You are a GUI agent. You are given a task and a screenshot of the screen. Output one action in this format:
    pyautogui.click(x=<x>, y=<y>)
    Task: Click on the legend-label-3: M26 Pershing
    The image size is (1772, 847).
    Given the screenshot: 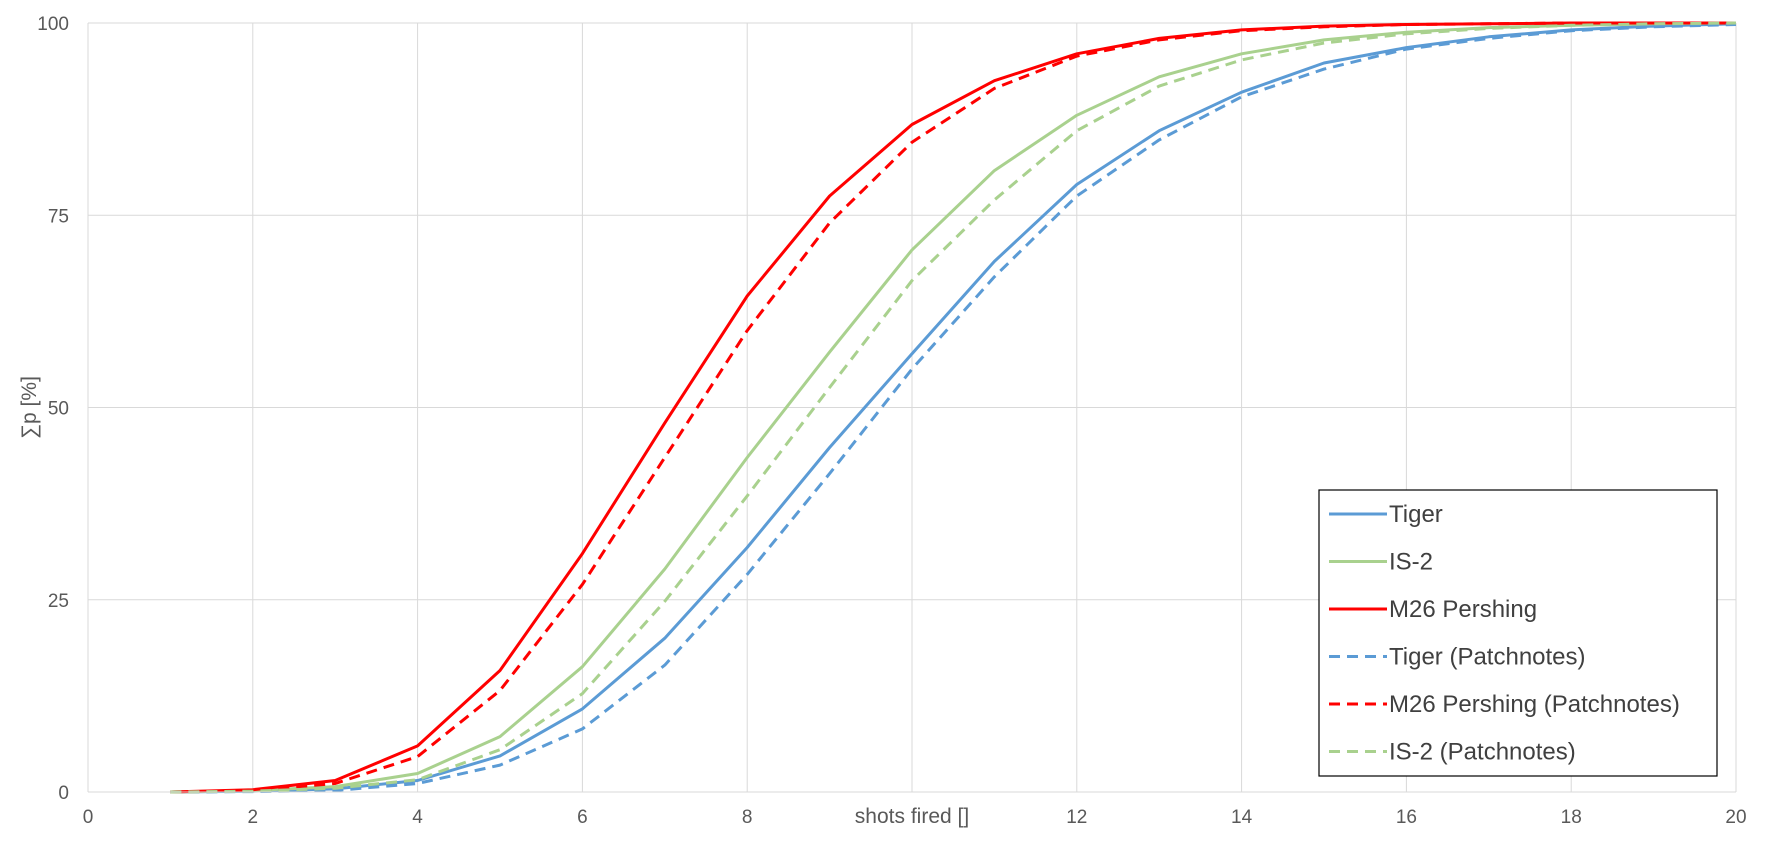 What is the action you would take?
    pyautogui.click(x=1463, y=609)
    